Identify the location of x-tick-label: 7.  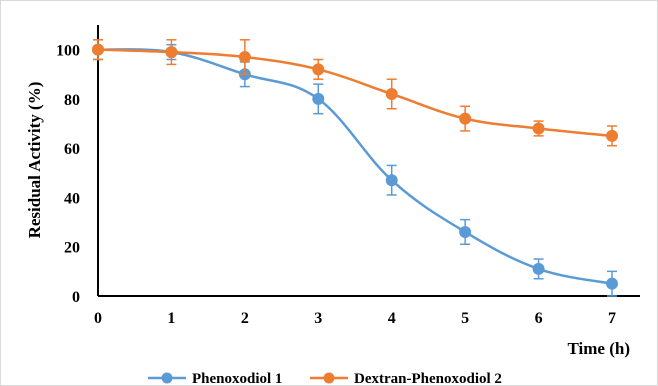
(612, 318).